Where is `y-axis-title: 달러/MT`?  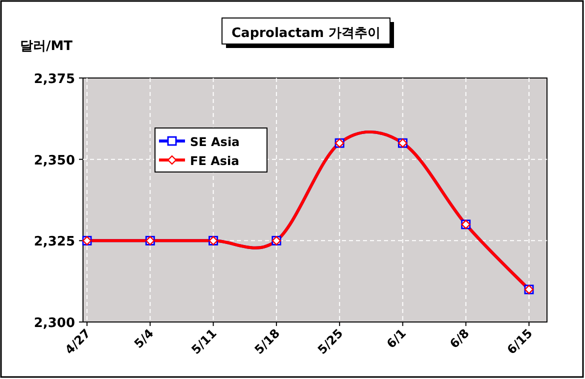 y-axis-title: 달러/MT is located at coordinates (46, 46).